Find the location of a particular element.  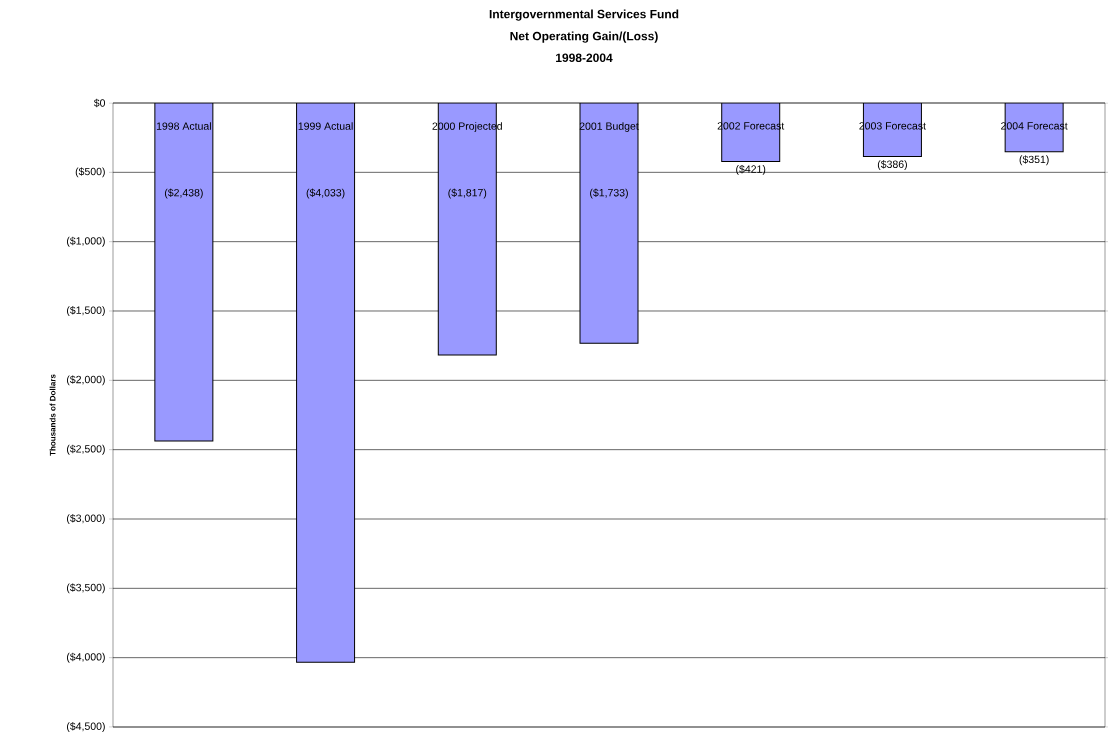

data-label: ($351) is located at coordinates (1034, 160).